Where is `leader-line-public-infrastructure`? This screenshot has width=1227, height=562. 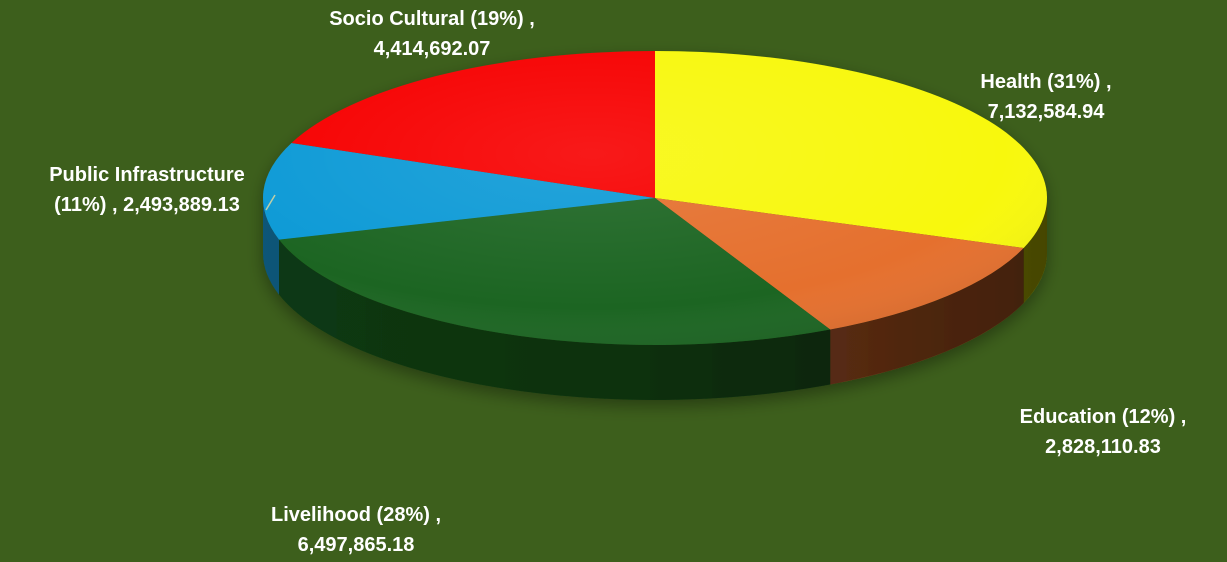 leader-line-public-infrastructure is located at coordinates (270, 202).